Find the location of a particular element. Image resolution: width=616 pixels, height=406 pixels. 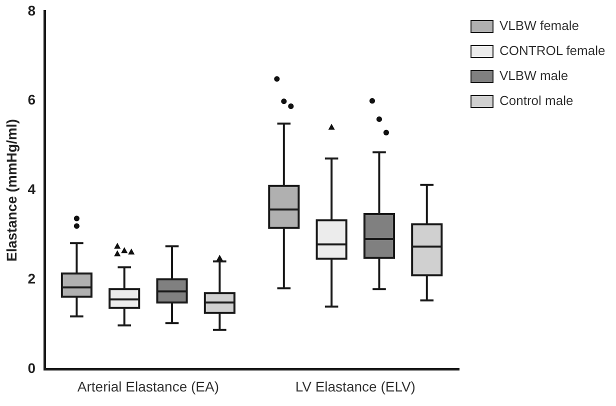

x-tick-label: Arterial Elastance (EA) is located at coordinates (148, 386).